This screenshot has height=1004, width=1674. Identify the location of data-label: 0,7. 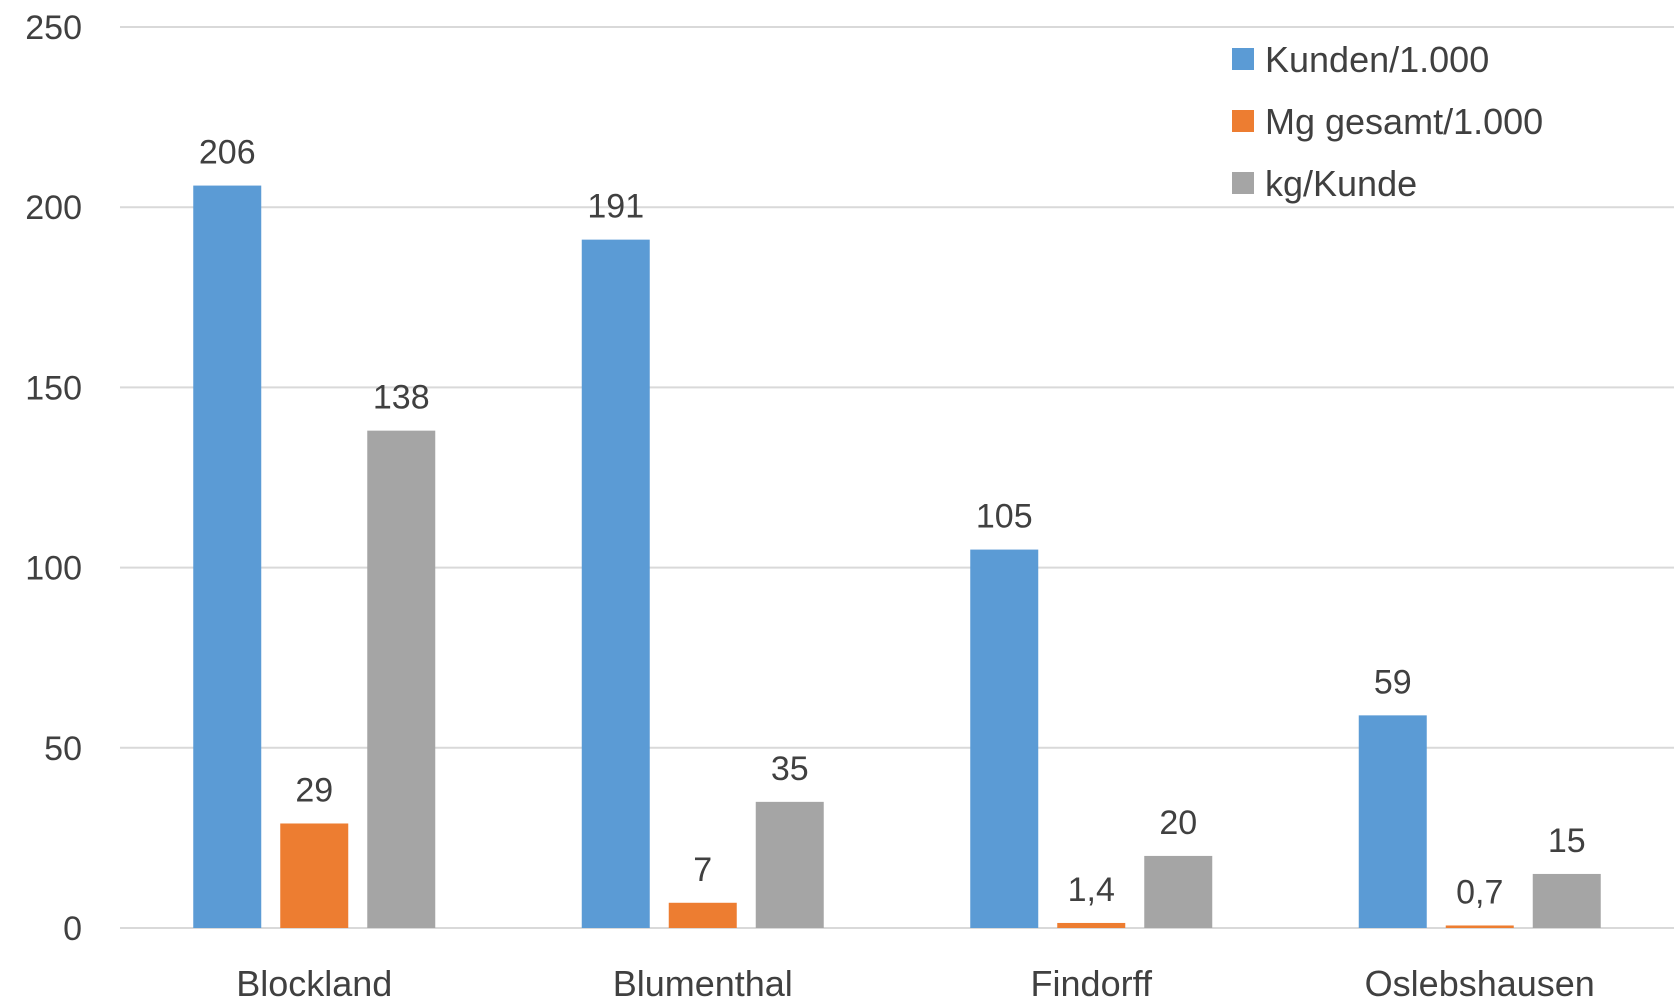
(1479, 892).